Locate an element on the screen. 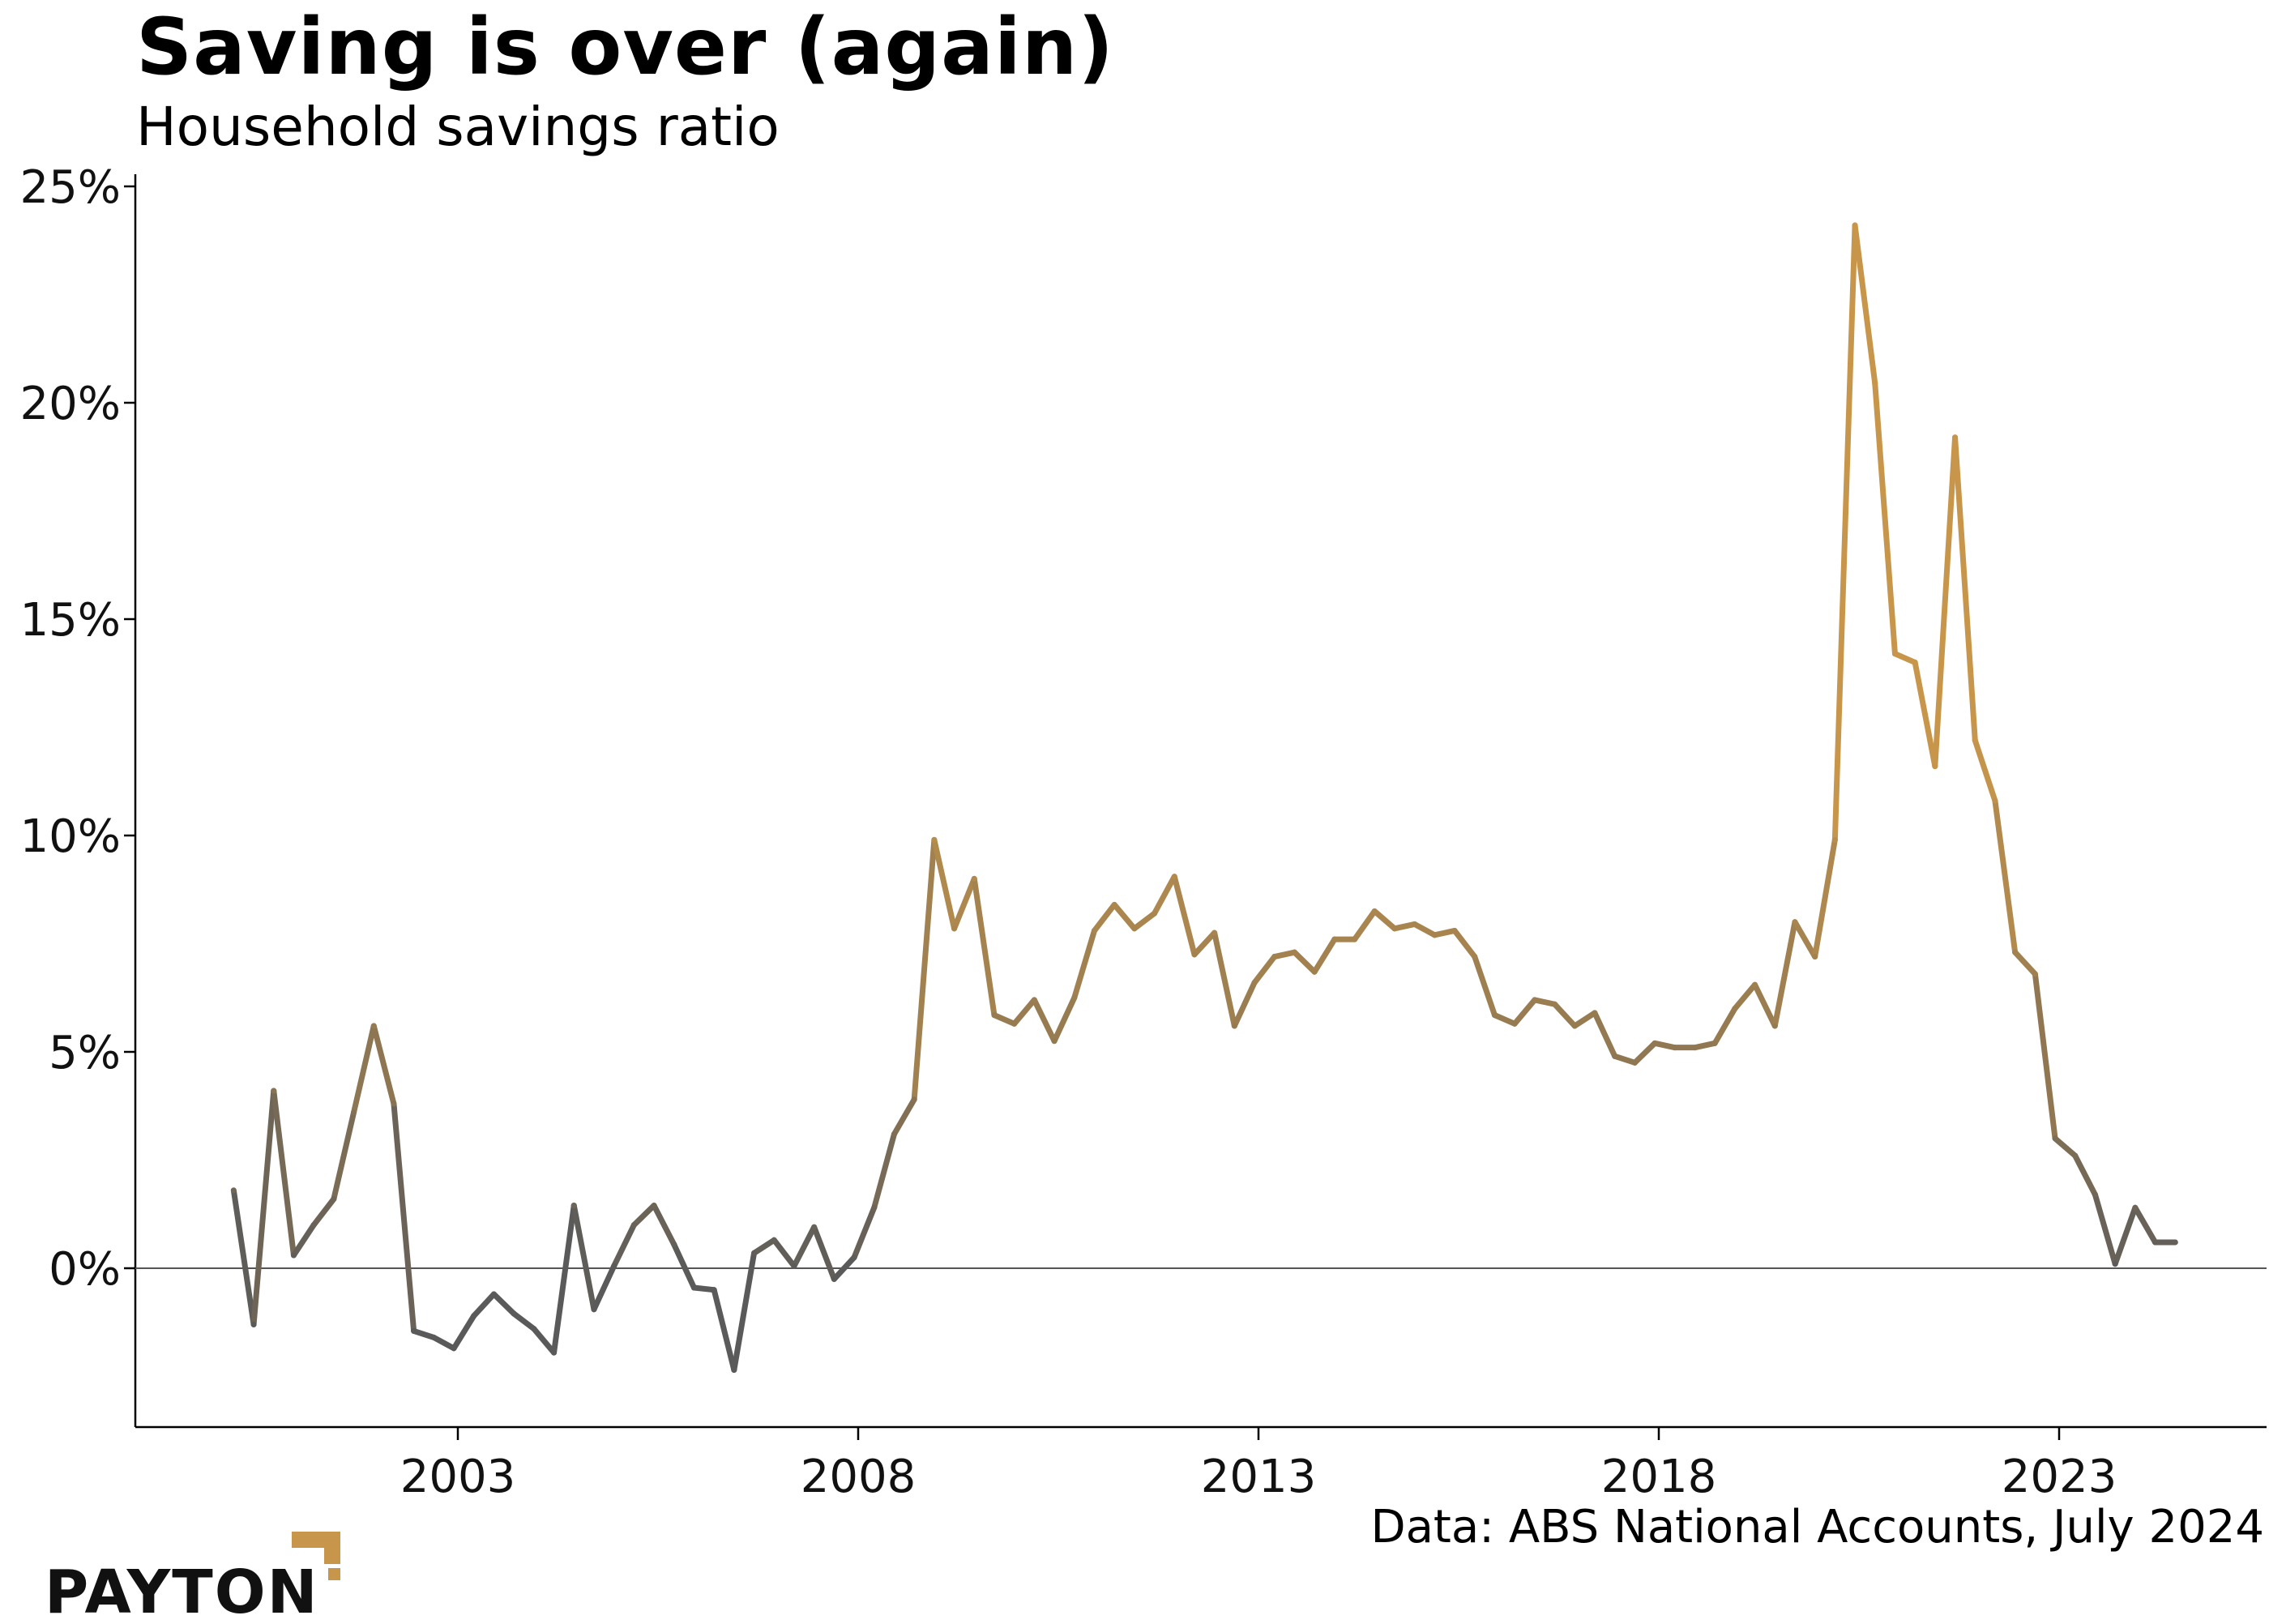 The width and height of the screenshot is (2269, 1624). chart-subtitle: Household savings ratio is located at coordinates (458, 127).